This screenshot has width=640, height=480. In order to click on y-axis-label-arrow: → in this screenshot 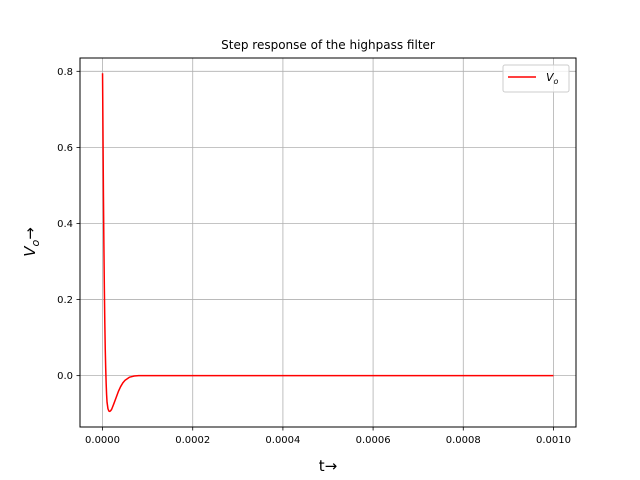, I will do `click(30, 233)`.